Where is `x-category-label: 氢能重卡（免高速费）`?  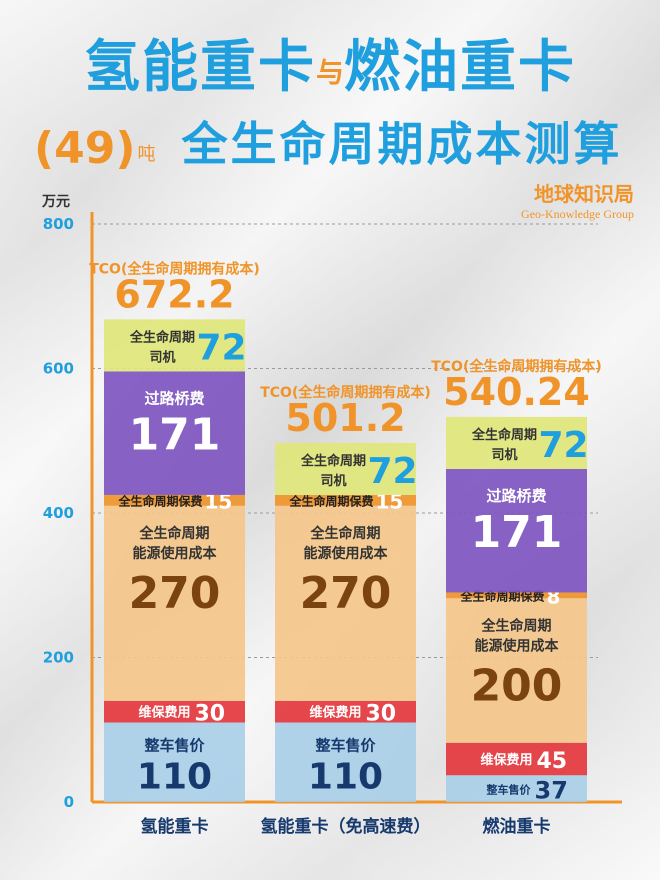 x-category-label: 氢能重卡（免高速费） is located at coordinates (346, 826).